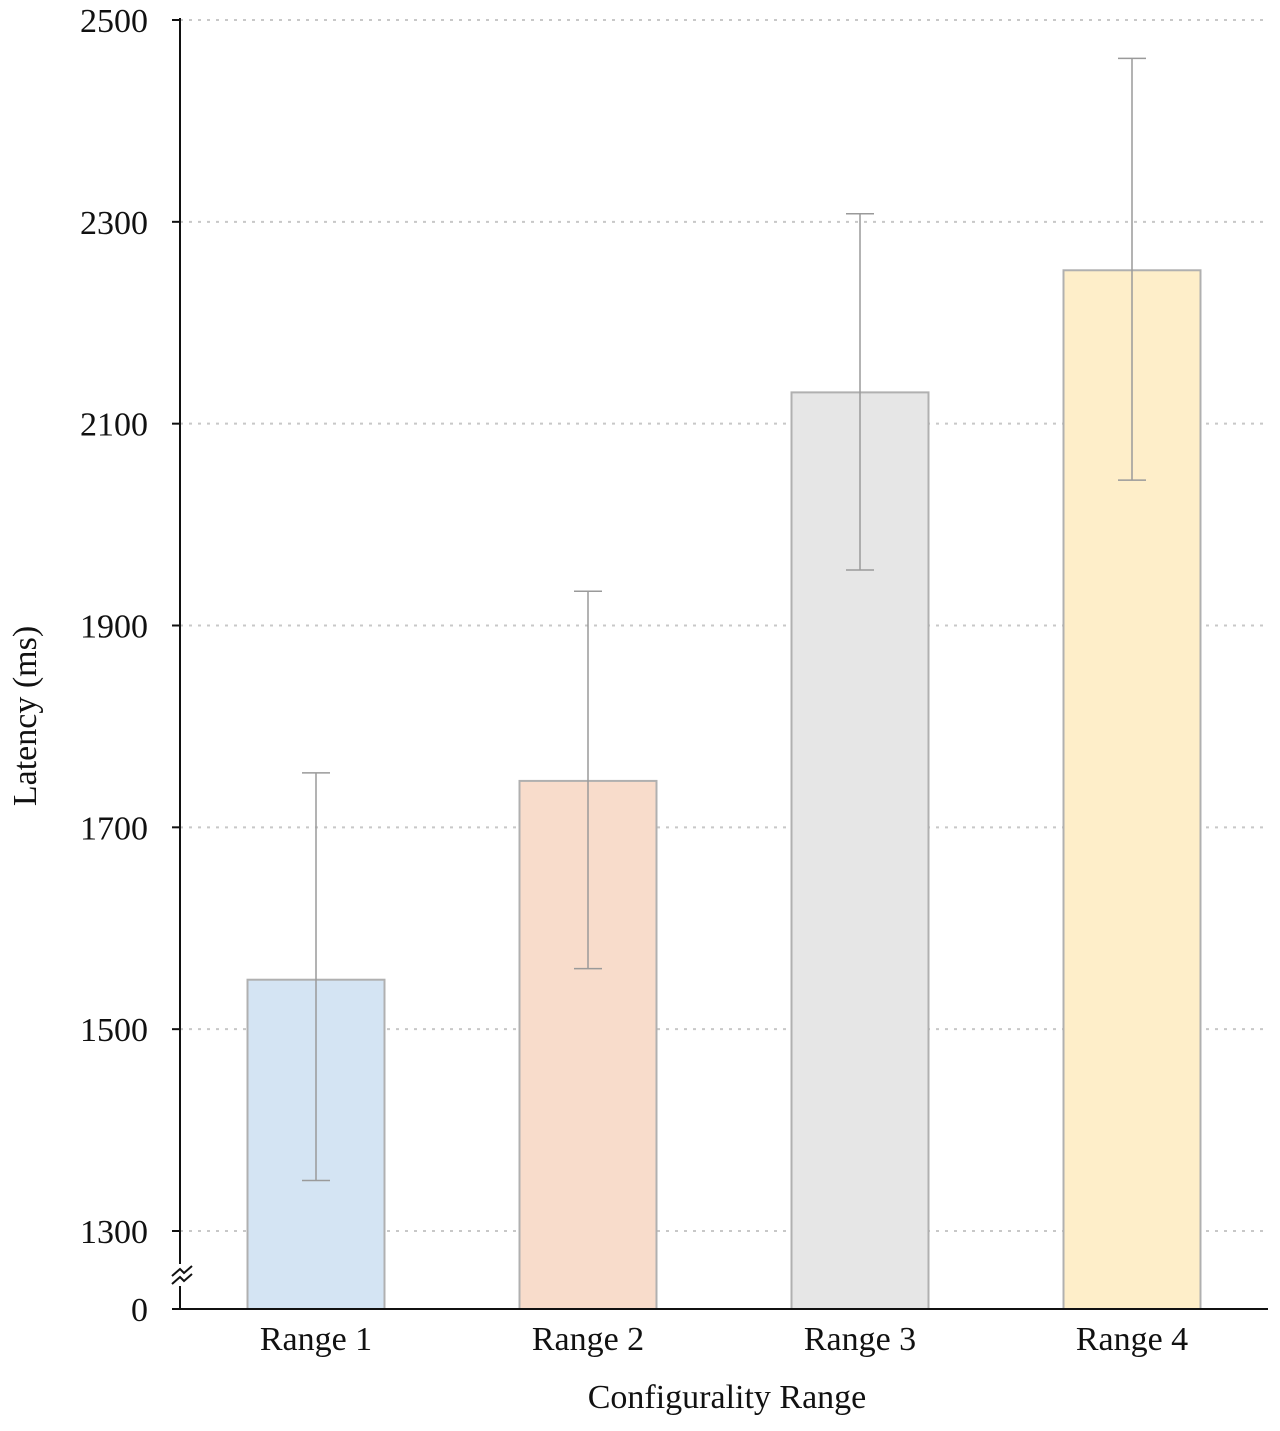  I want to click on y-tick-label-1700: 1700, so click(114, 828).